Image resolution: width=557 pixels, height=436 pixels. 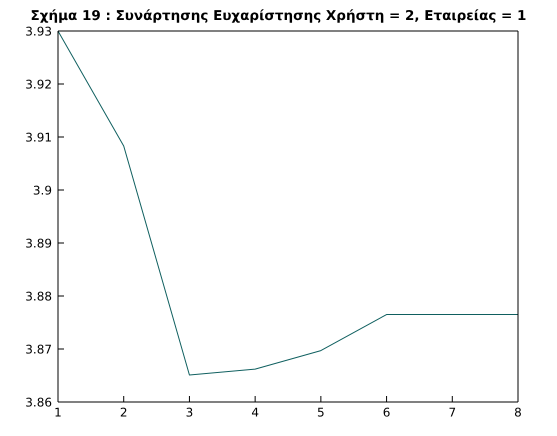 I want to click on chart-title: Σχήμα 19 : Συνάρτησης Ευχαρίστησης Χρήστη = 2, Εταιρείας = 1, so click(x=279, y=16).